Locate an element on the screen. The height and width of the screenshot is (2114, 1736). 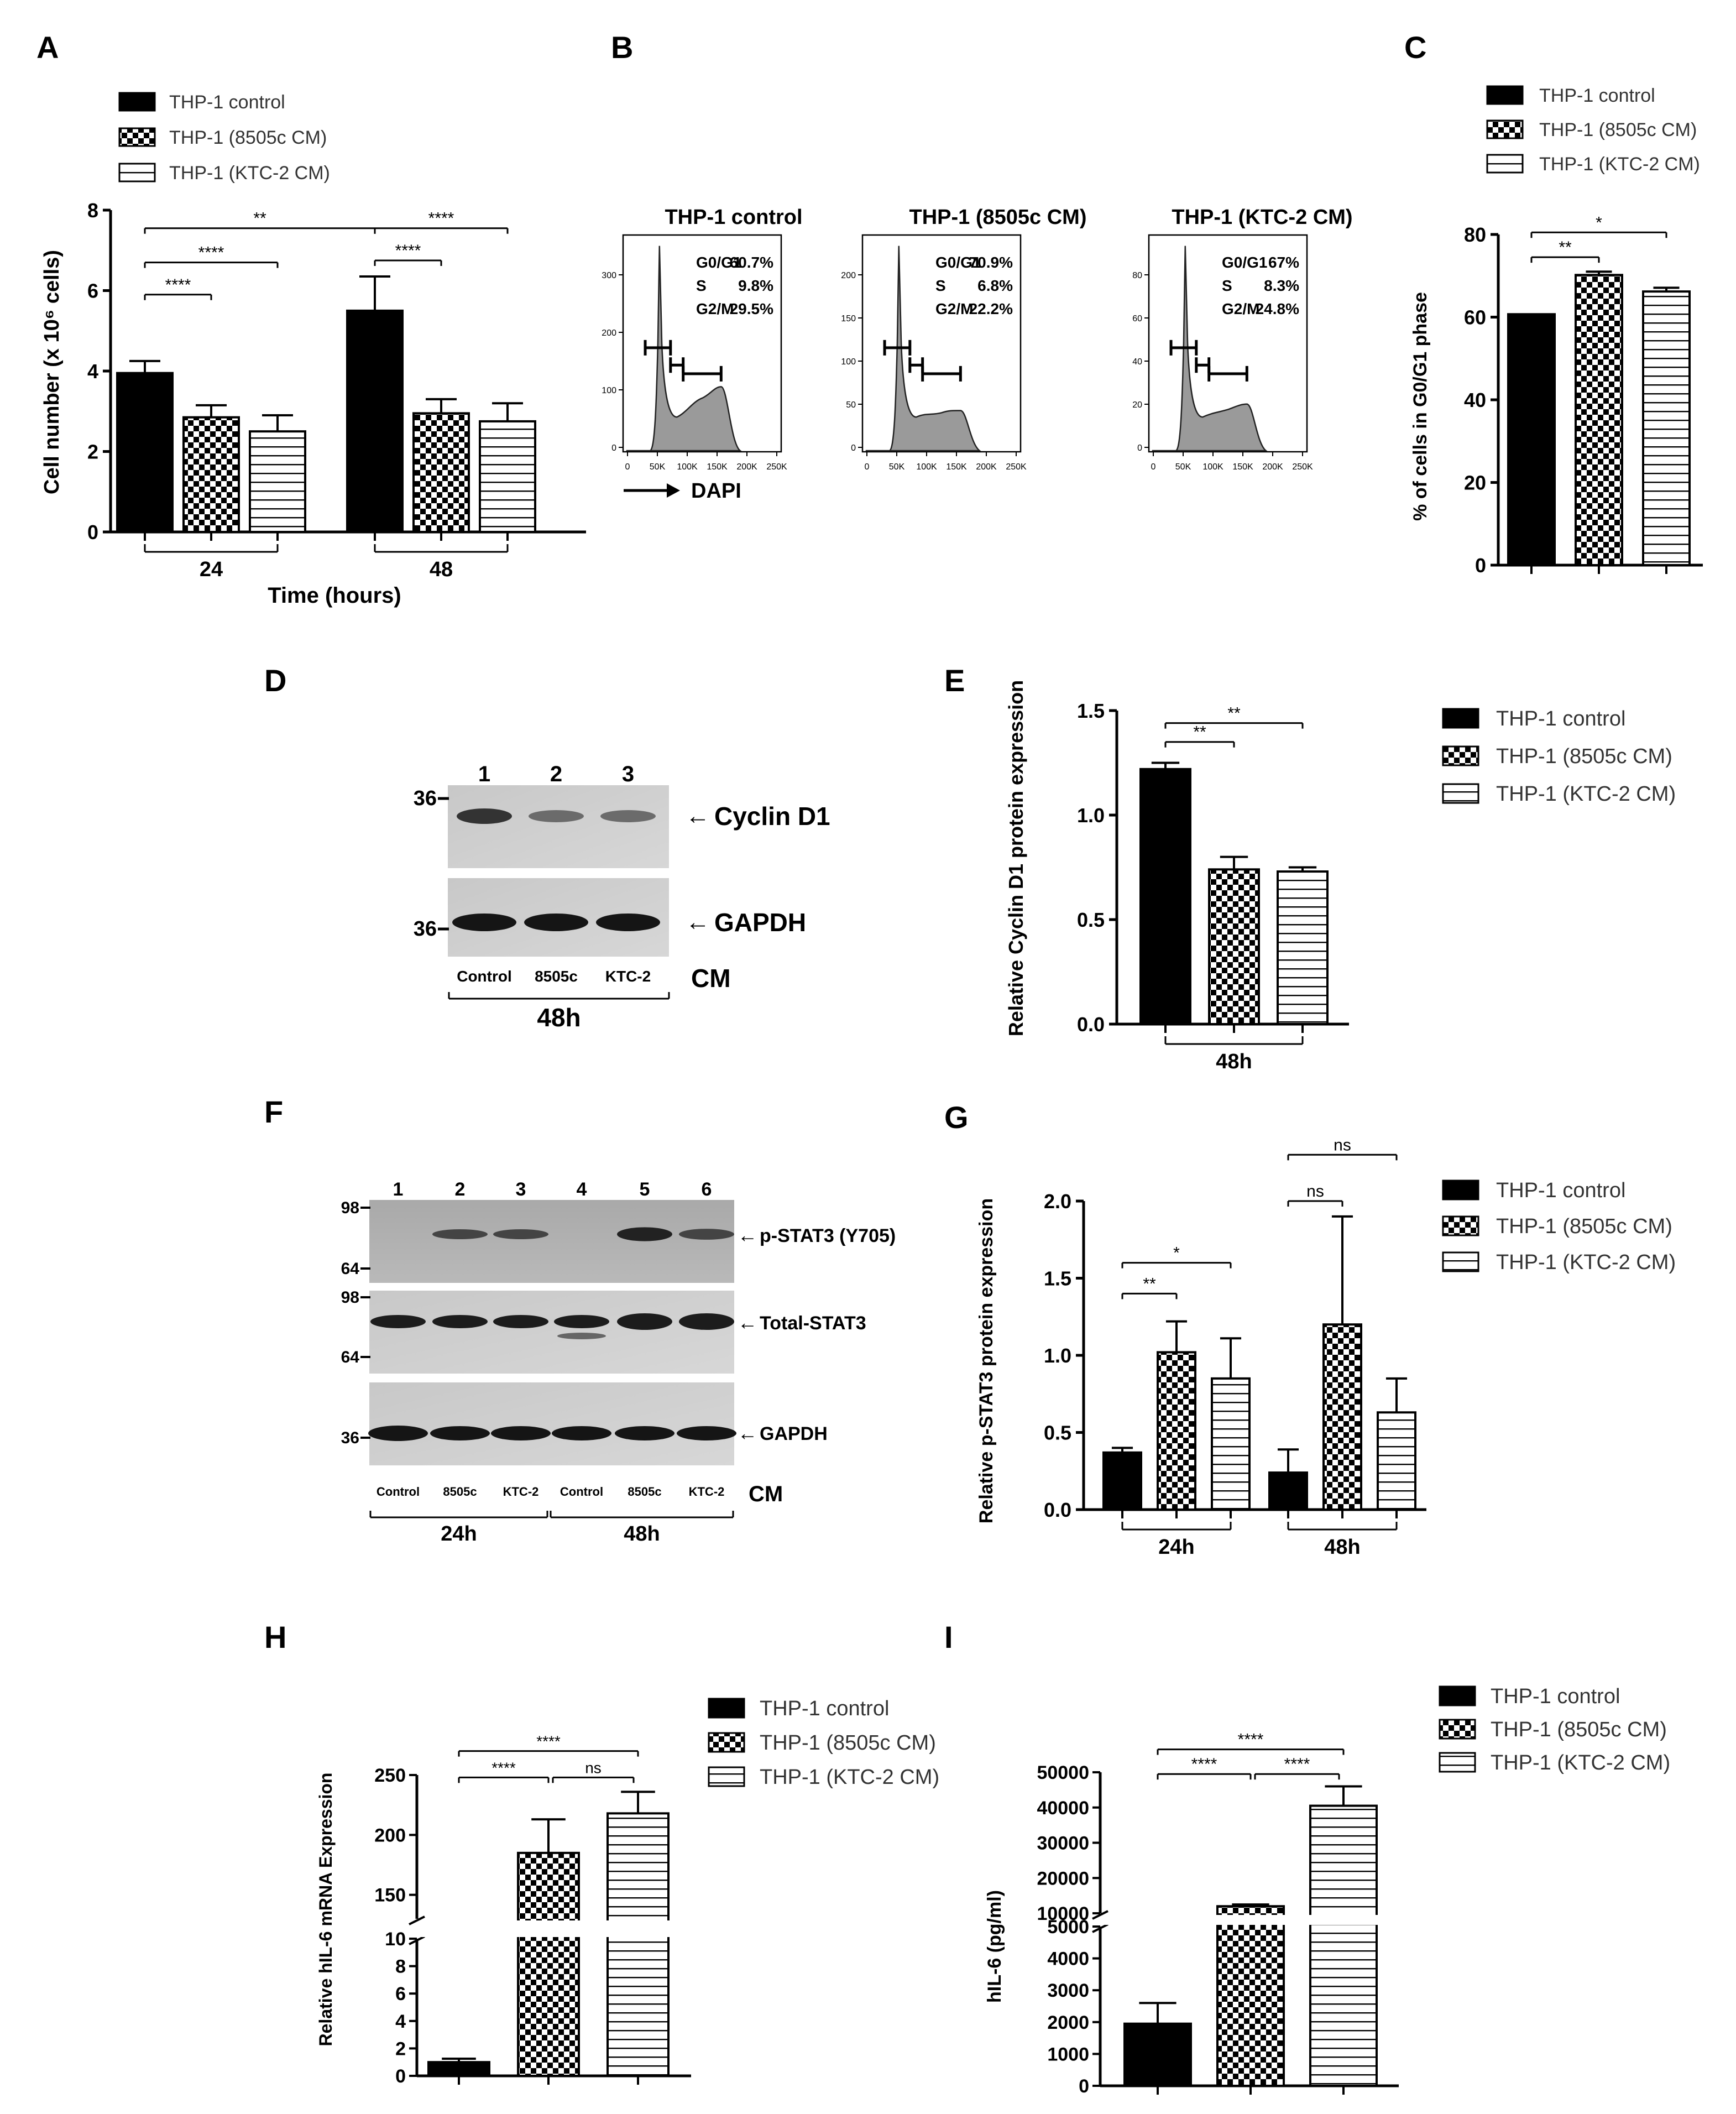
dapi-arrow-head is located at coordinates (673, 491).